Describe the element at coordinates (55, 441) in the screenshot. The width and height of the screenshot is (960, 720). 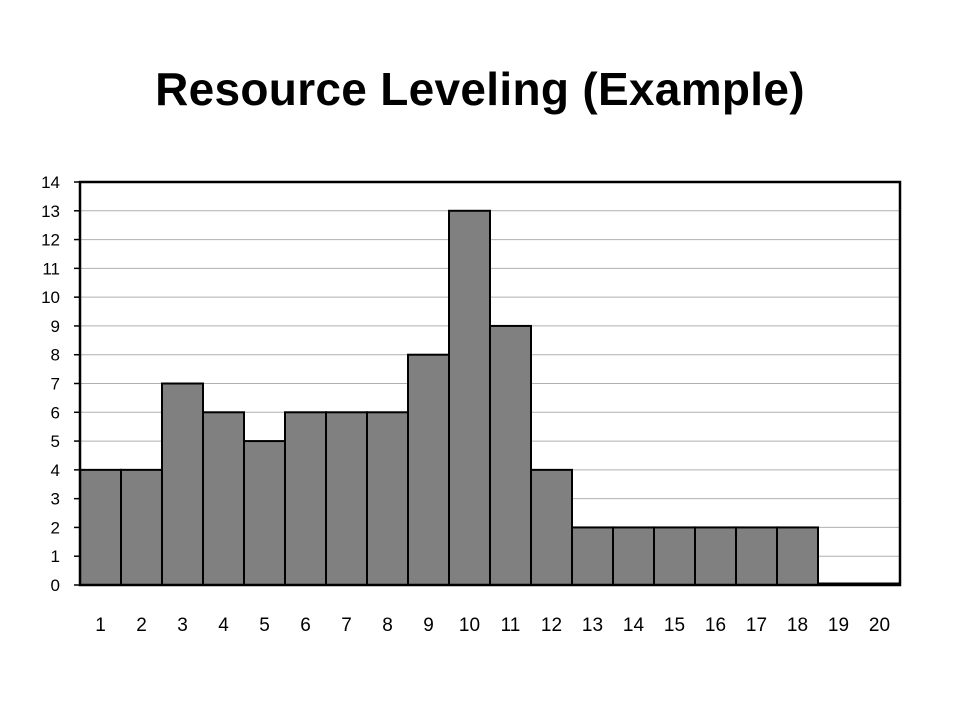
I see `y-tick-label: 5` at that location.